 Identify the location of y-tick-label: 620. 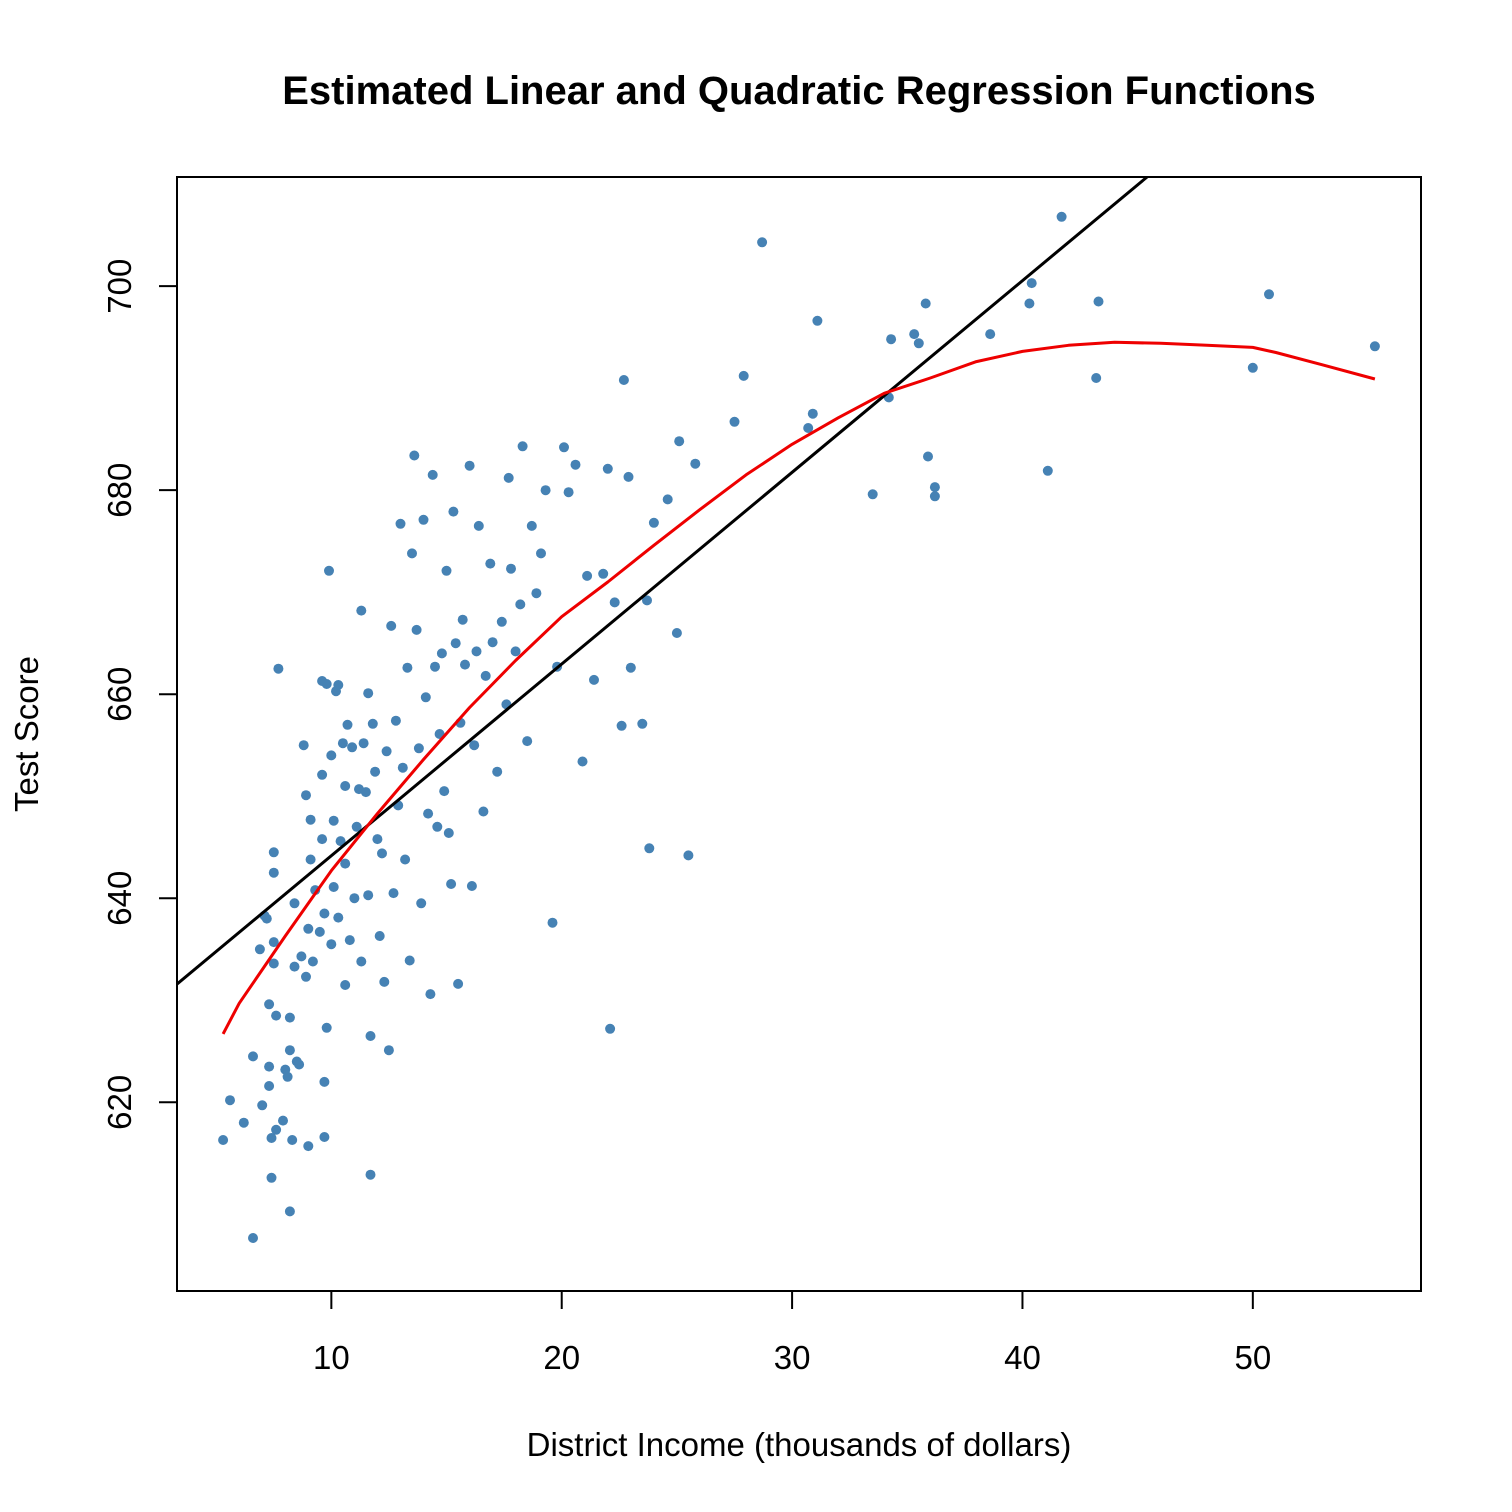
(119, 1102).